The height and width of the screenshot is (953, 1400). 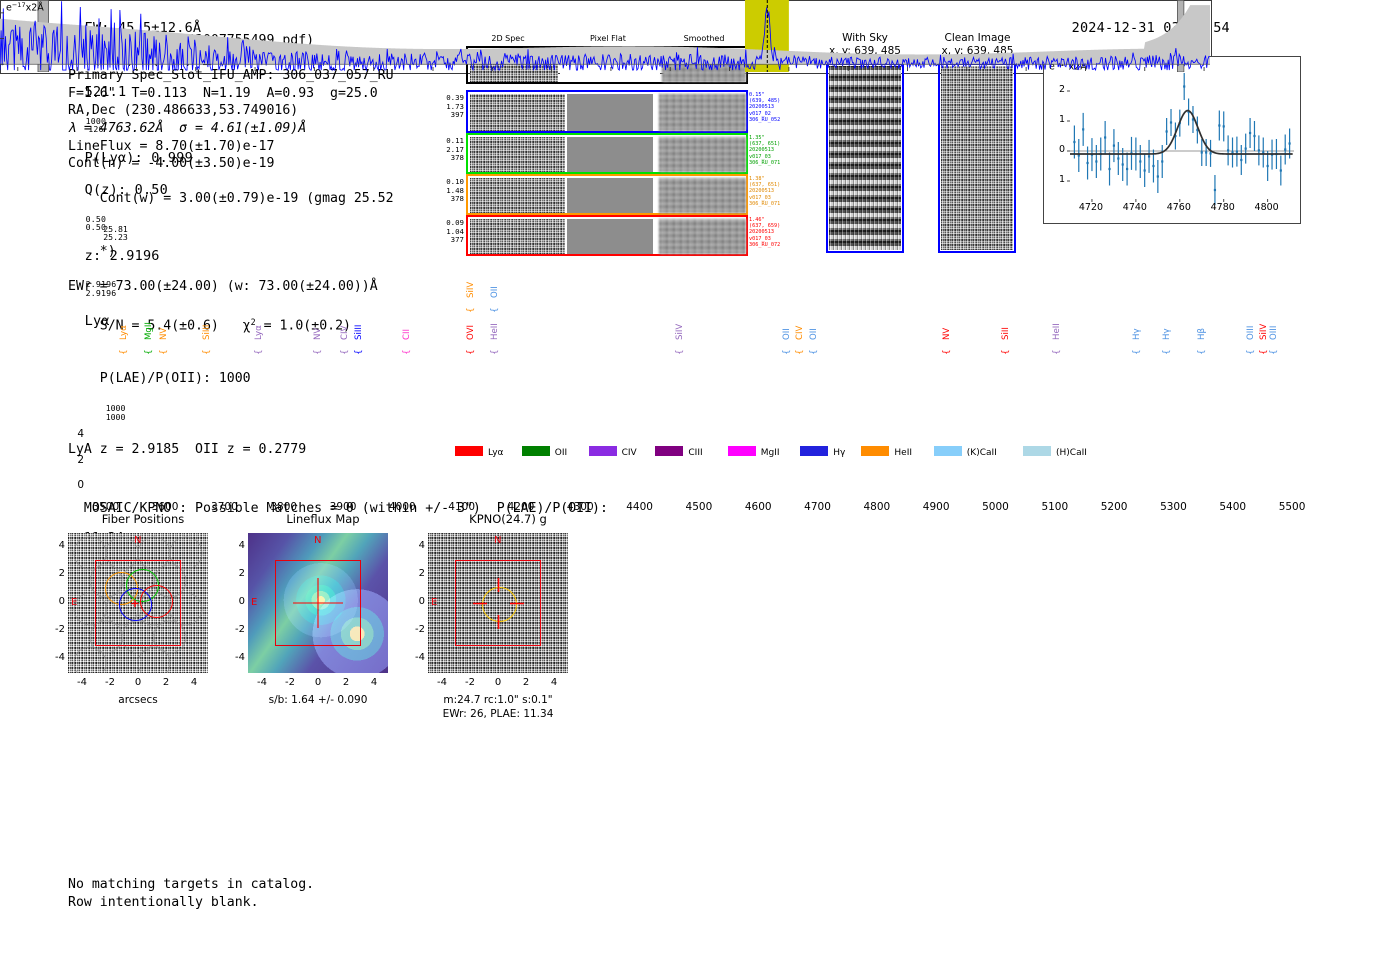 What do you see at coordinates (1233, 507) in the screenshot?
I see `spectrum-x-tick: 5400` at bounding box center [1233, 507].